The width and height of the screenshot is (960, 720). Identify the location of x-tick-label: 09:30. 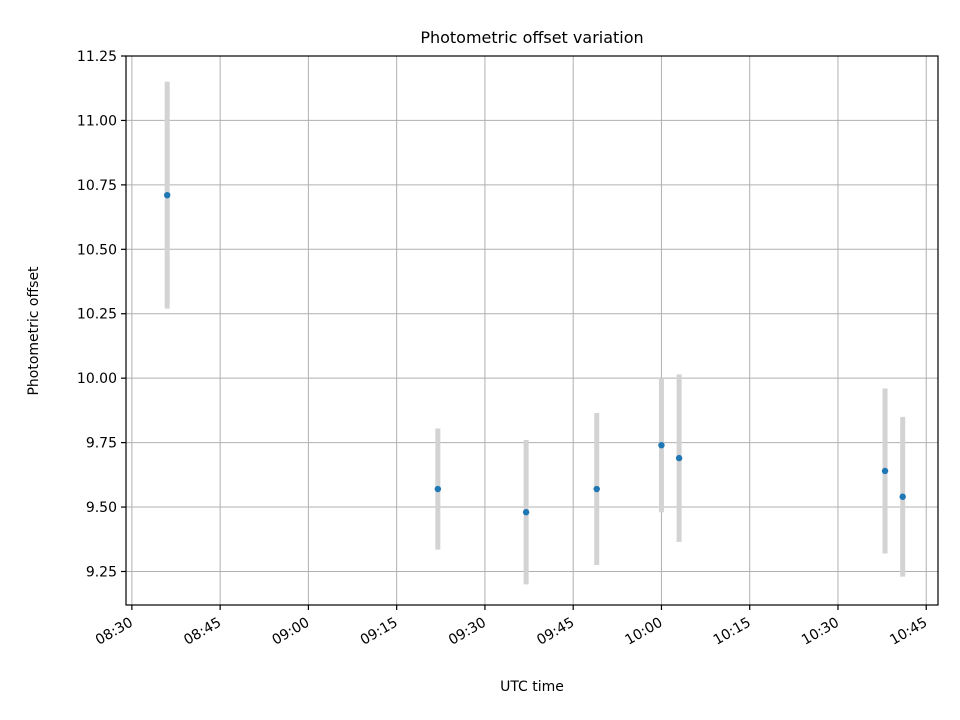
(467, 632).